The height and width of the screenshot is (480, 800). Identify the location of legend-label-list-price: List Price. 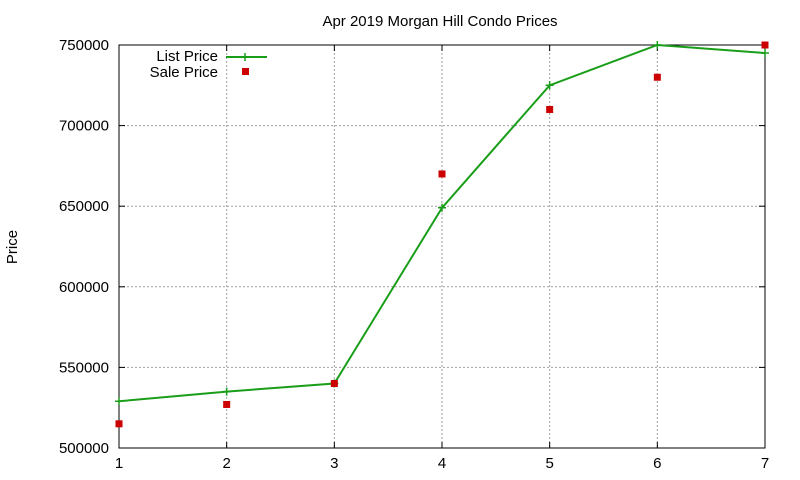
(187, 56).